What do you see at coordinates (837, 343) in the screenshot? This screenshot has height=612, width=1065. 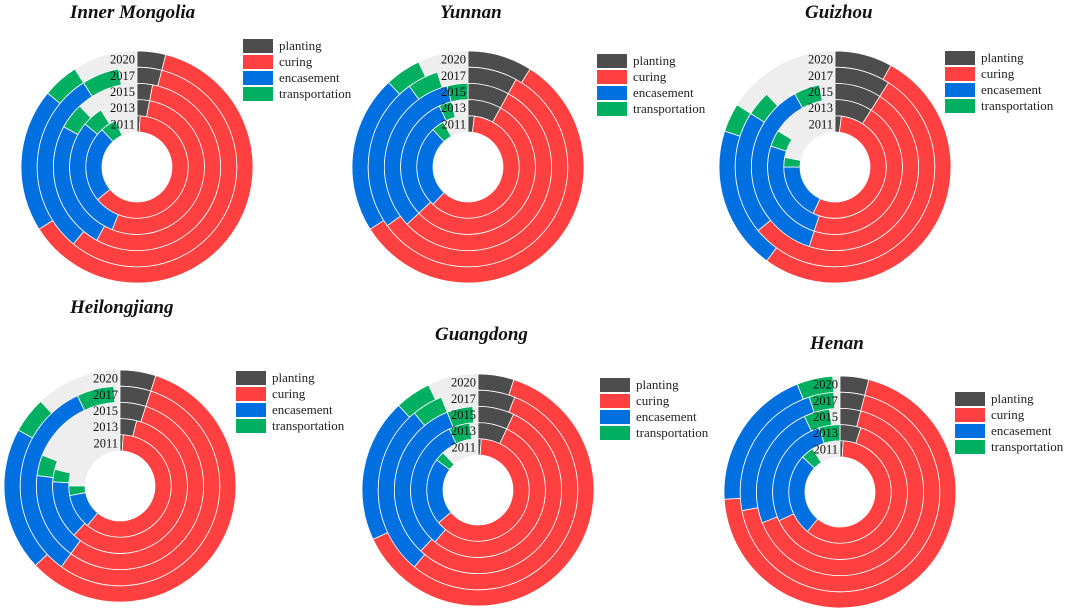 I see `chart-title: Henan` at bounding box center [837, 343].